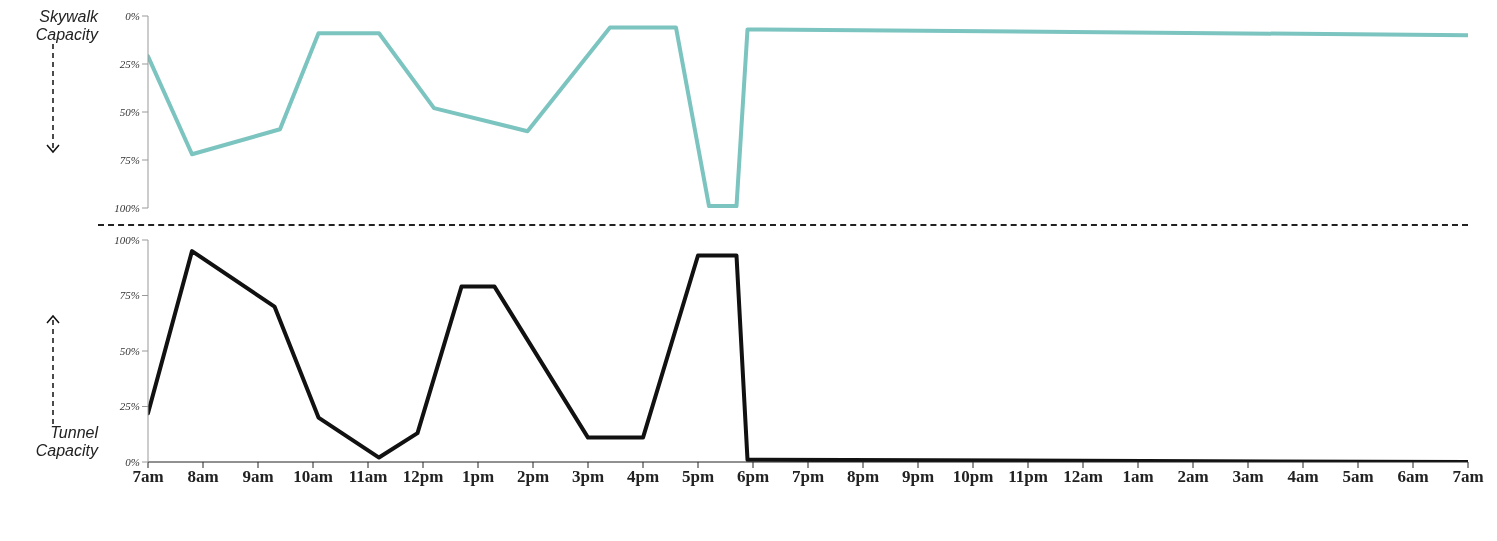 Image resolution: width=1497 pixels, height=541 pixels. Describe the element at coordinates (478, 477) in the screenshot. I see `x-tick-label: 1pm` at that location.